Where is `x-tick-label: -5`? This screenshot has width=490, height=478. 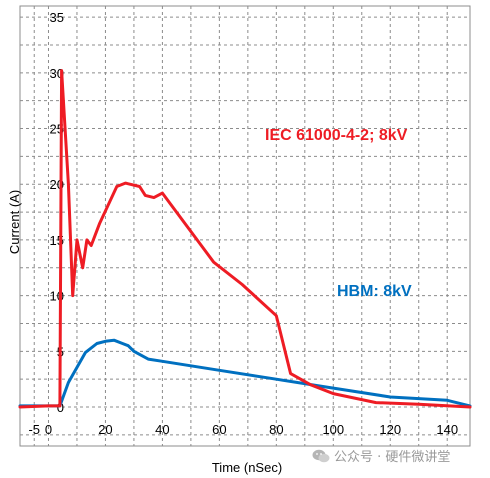
x-tick-label: -5 is located at coordinates (34, 429).